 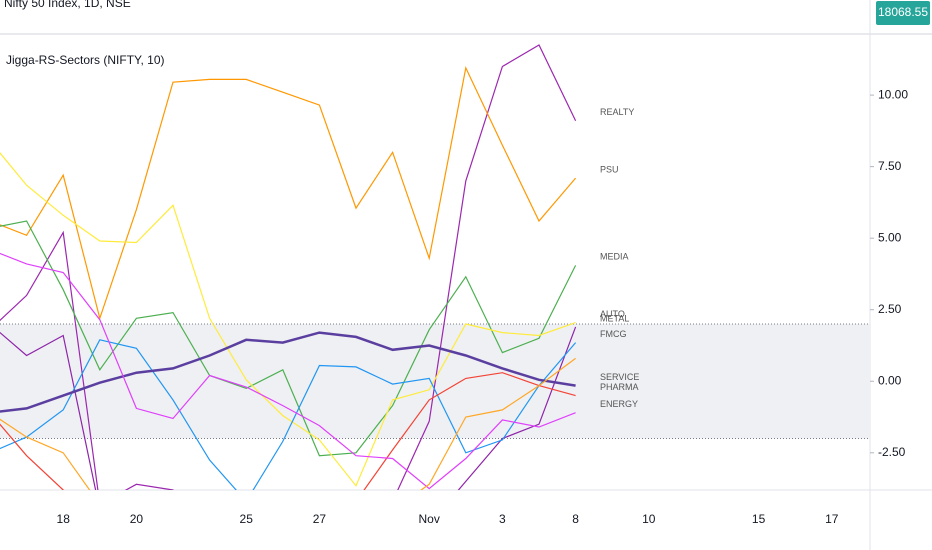 I want to click on series-name-label: PSU, so click(x=609, y=169).